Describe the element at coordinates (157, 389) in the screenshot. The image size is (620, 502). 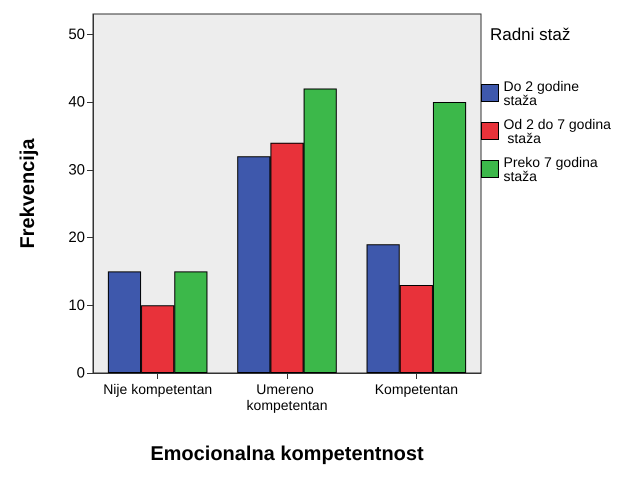
I see `x-tick-label: Nije kompetentan` at that location.